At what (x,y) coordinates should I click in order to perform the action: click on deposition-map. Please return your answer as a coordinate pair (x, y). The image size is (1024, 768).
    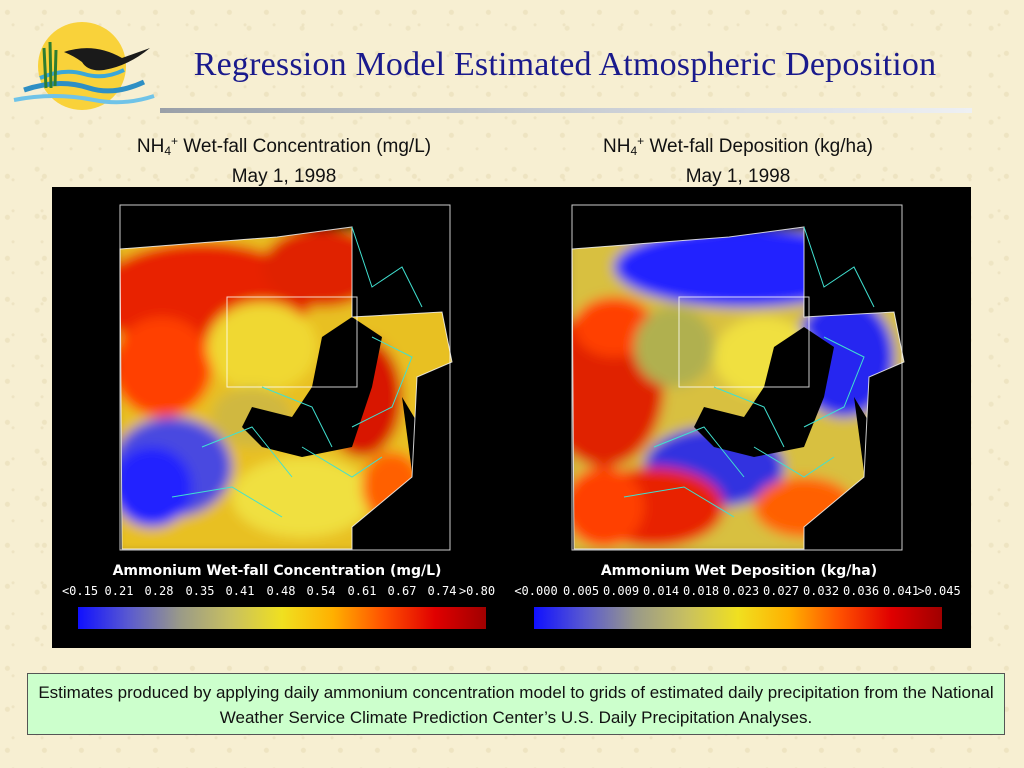
    Looking at the image, I should click on (738, 377).